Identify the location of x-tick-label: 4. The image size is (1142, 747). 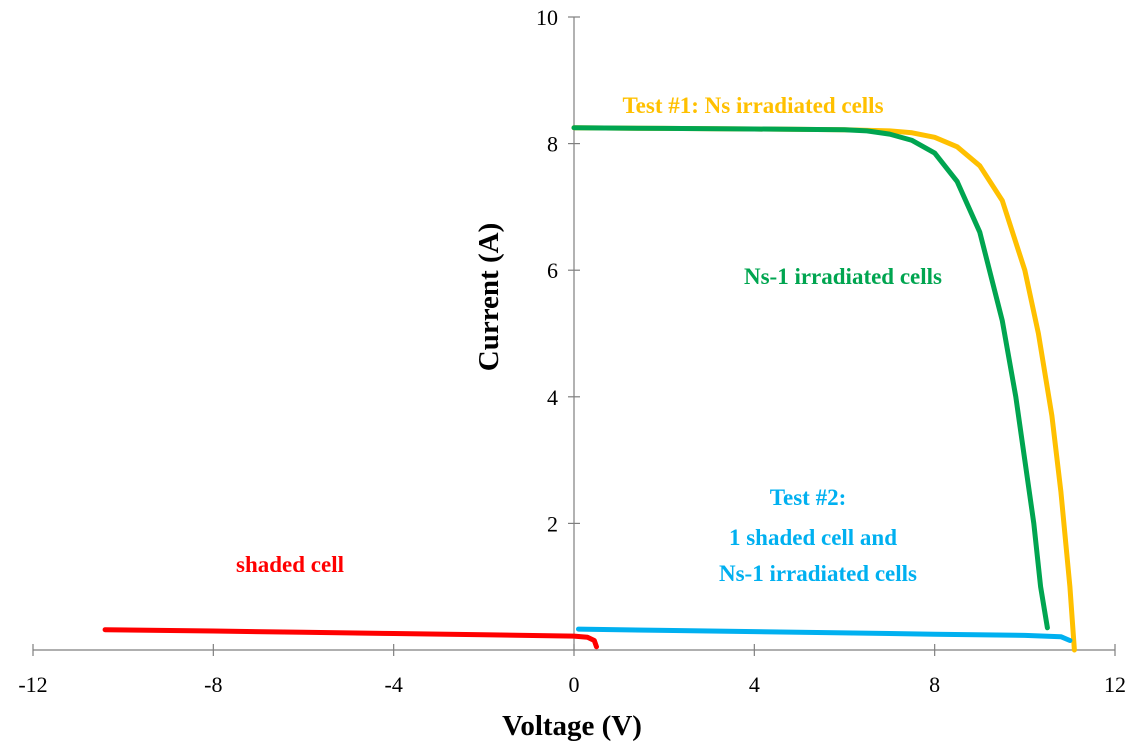
(754, 684).